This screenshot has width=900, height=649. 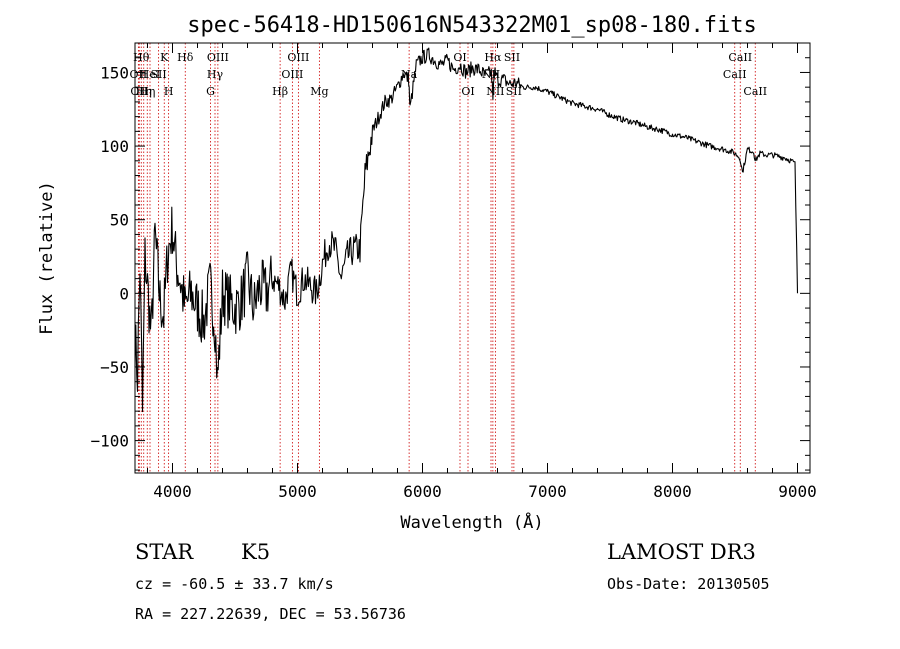 I want to click on ytick-label-5: 150, so click(x=114, y=72).